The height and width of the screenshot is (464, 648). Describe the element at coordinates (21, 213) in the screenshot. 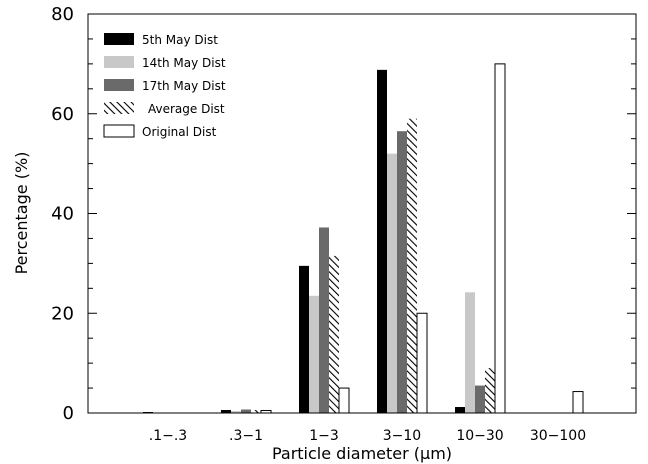

I see `y-axis-label: Percentage (%)` at that location.